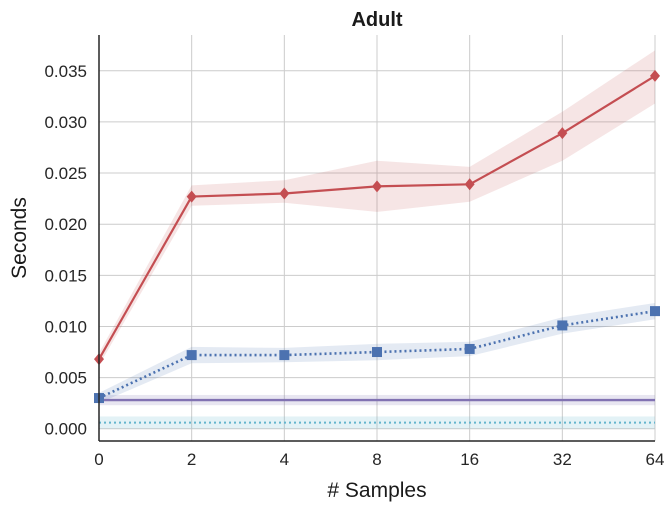  What do you see at coordinates (376, 459) in the screenshot?
I see `x-tick-label: 8` at bounding box center [376, 459].